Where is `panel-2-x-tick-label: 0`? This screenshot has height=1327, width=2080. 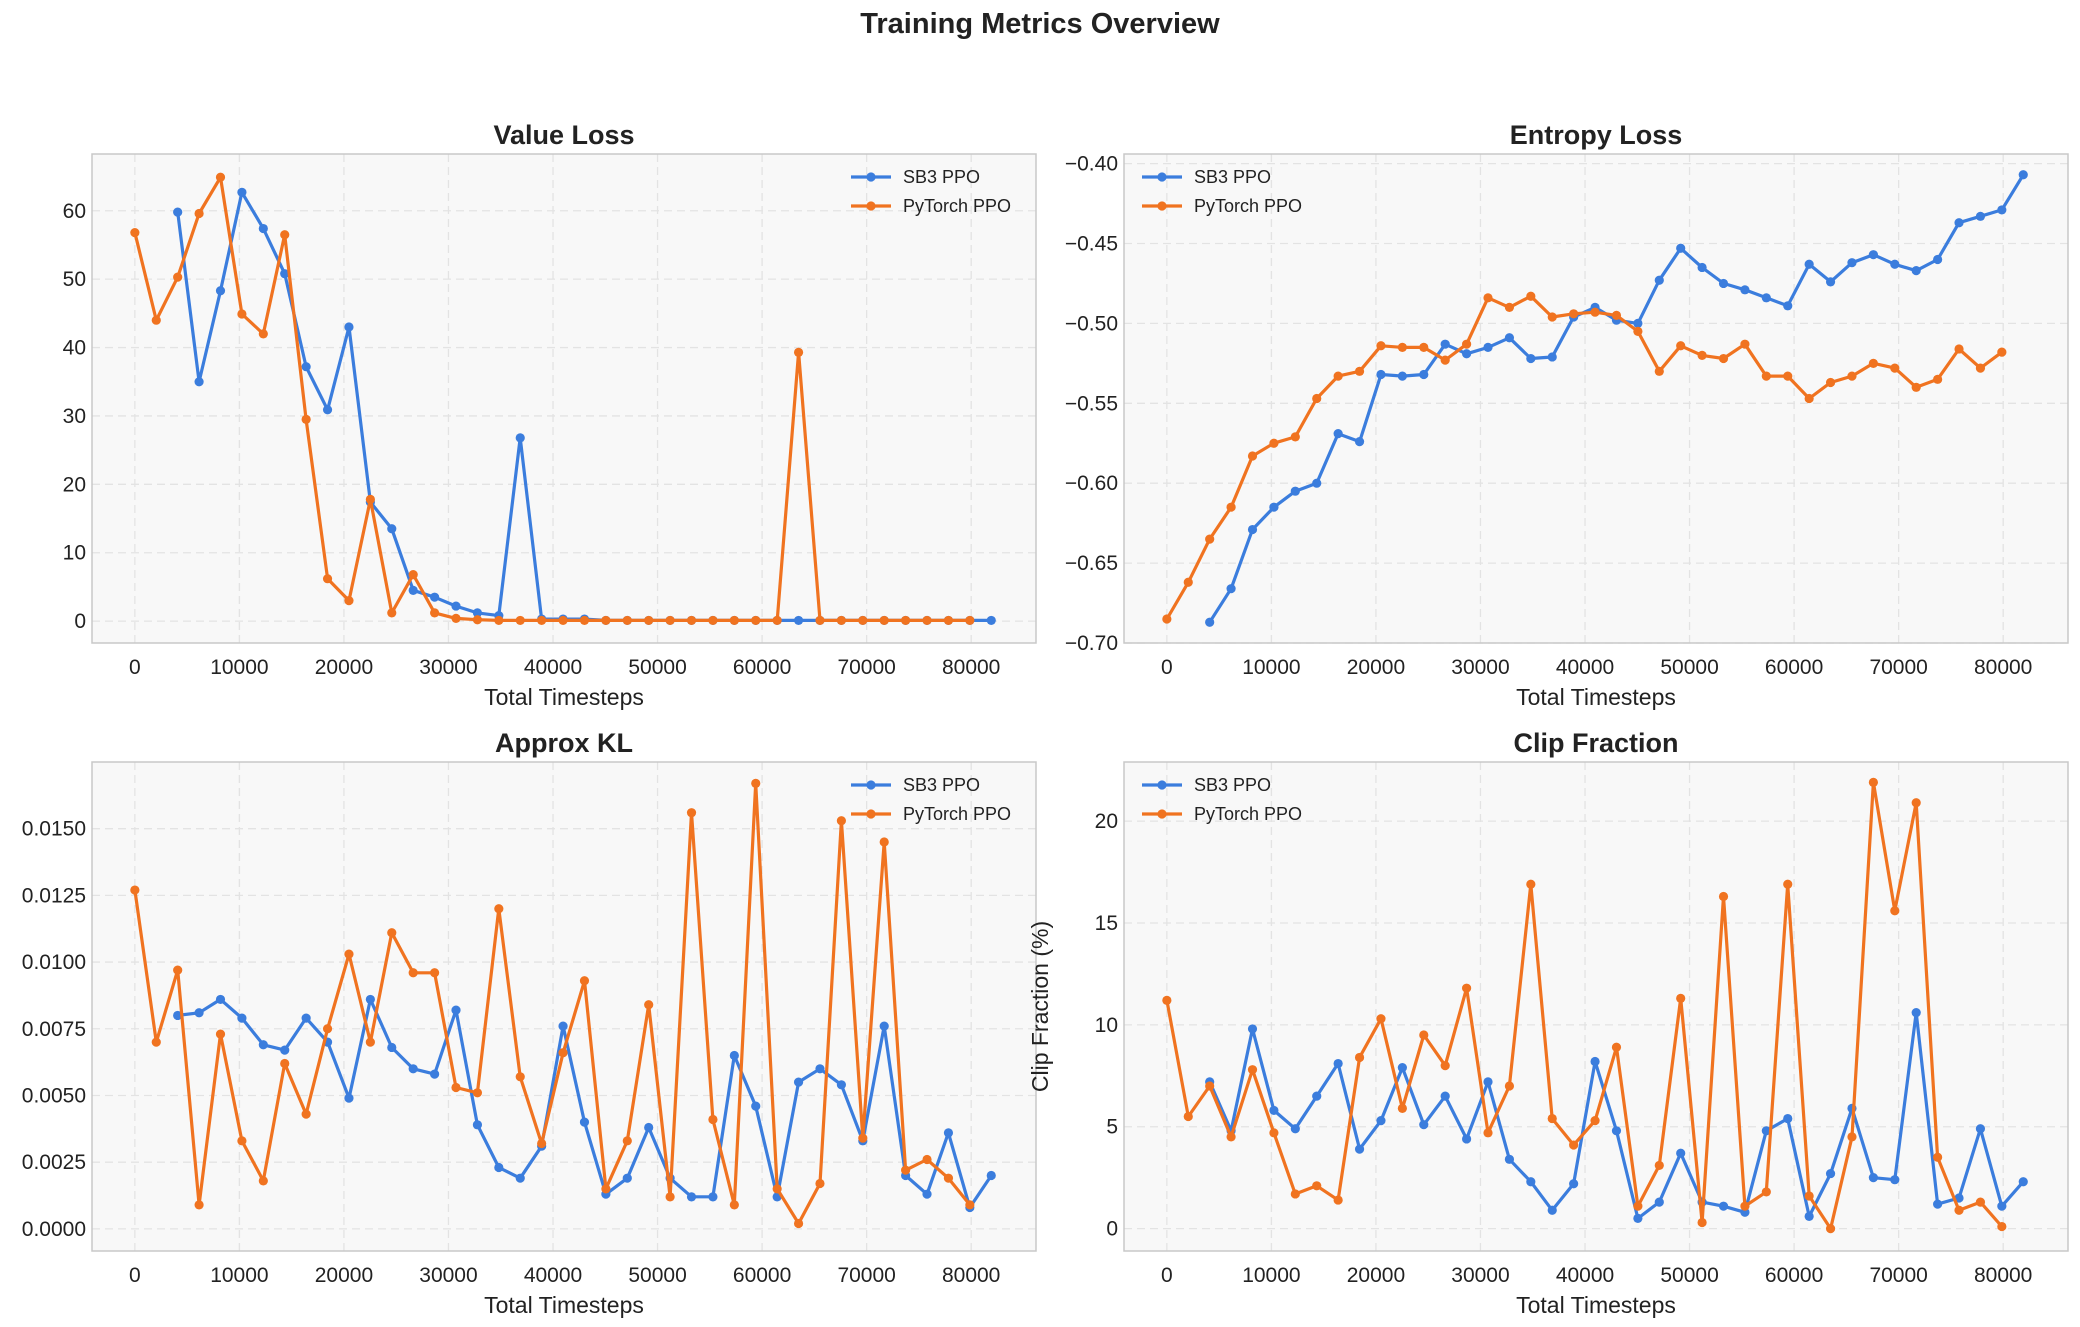 panel-2-x-tick-label: 0 is located at coordinates (1167, 667).